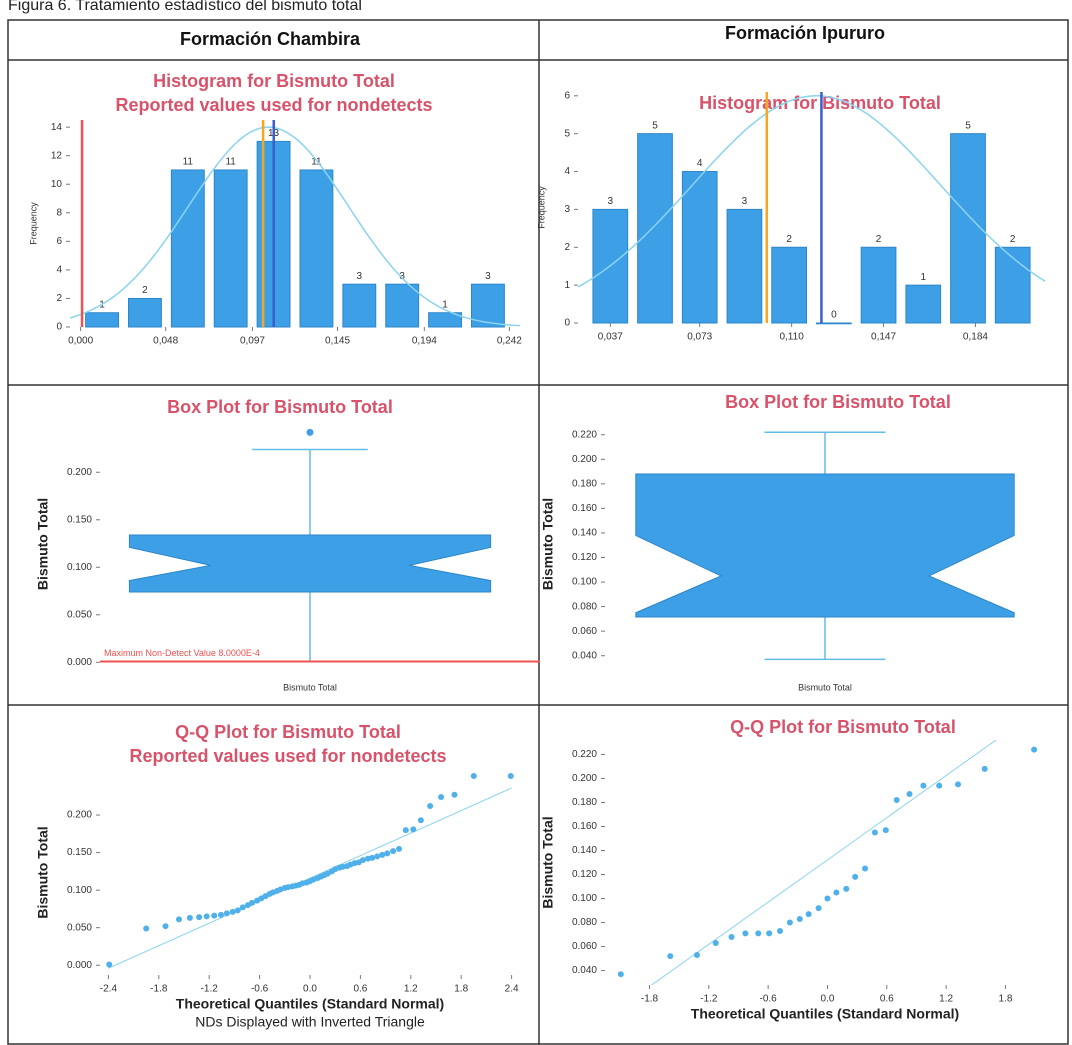  I want to click on y-tick-label: 1, so click(567, 285).